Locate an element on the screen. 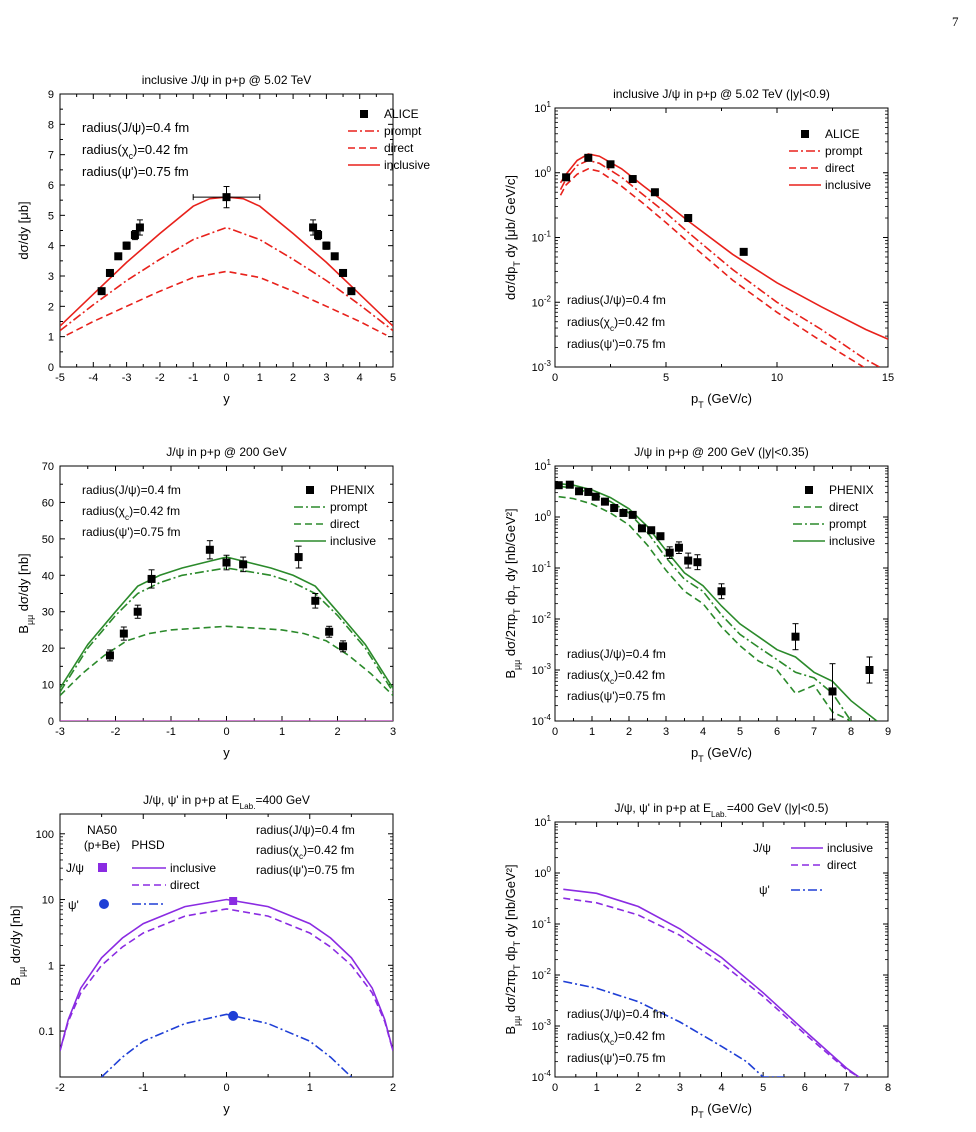  x-tick-label: 4 is located at coordinates (360, 378).